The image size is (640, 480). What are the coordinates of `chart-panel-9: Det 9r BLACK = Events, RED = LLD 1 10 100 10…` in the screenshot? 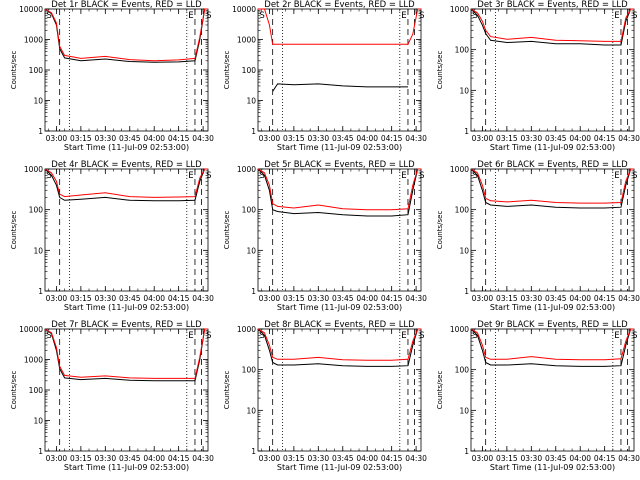 It's located at (538, 396).